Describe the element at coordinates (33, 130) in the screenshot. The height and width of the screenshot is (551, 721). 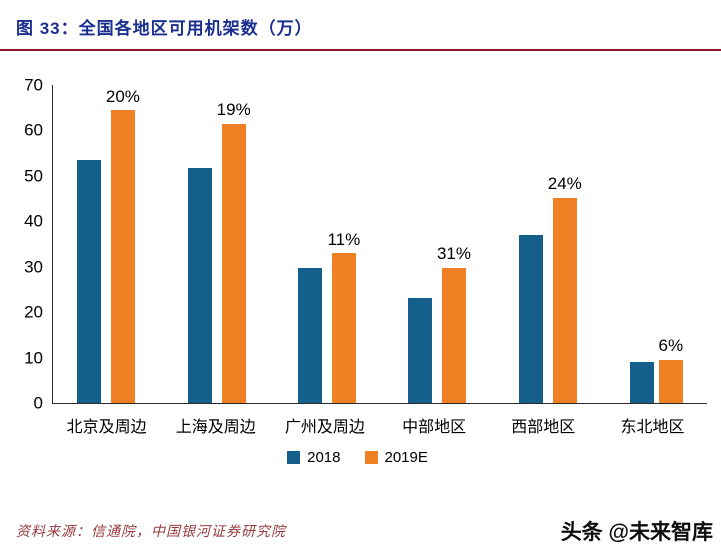
I see `y-tick-label: 60` at that location.